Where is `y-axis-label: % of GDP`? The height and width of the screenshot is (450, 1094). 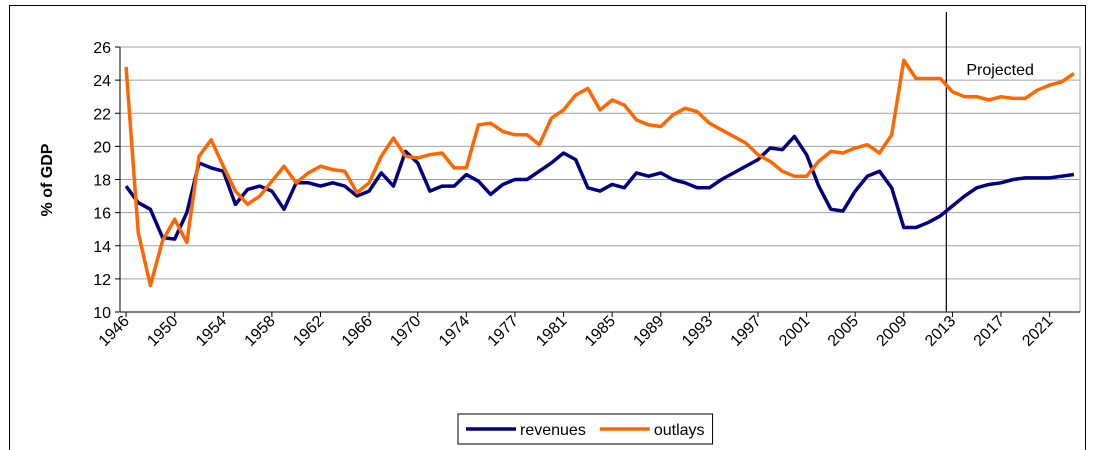 y-axis-label: % of GDP is located at coordinates (47, 179).